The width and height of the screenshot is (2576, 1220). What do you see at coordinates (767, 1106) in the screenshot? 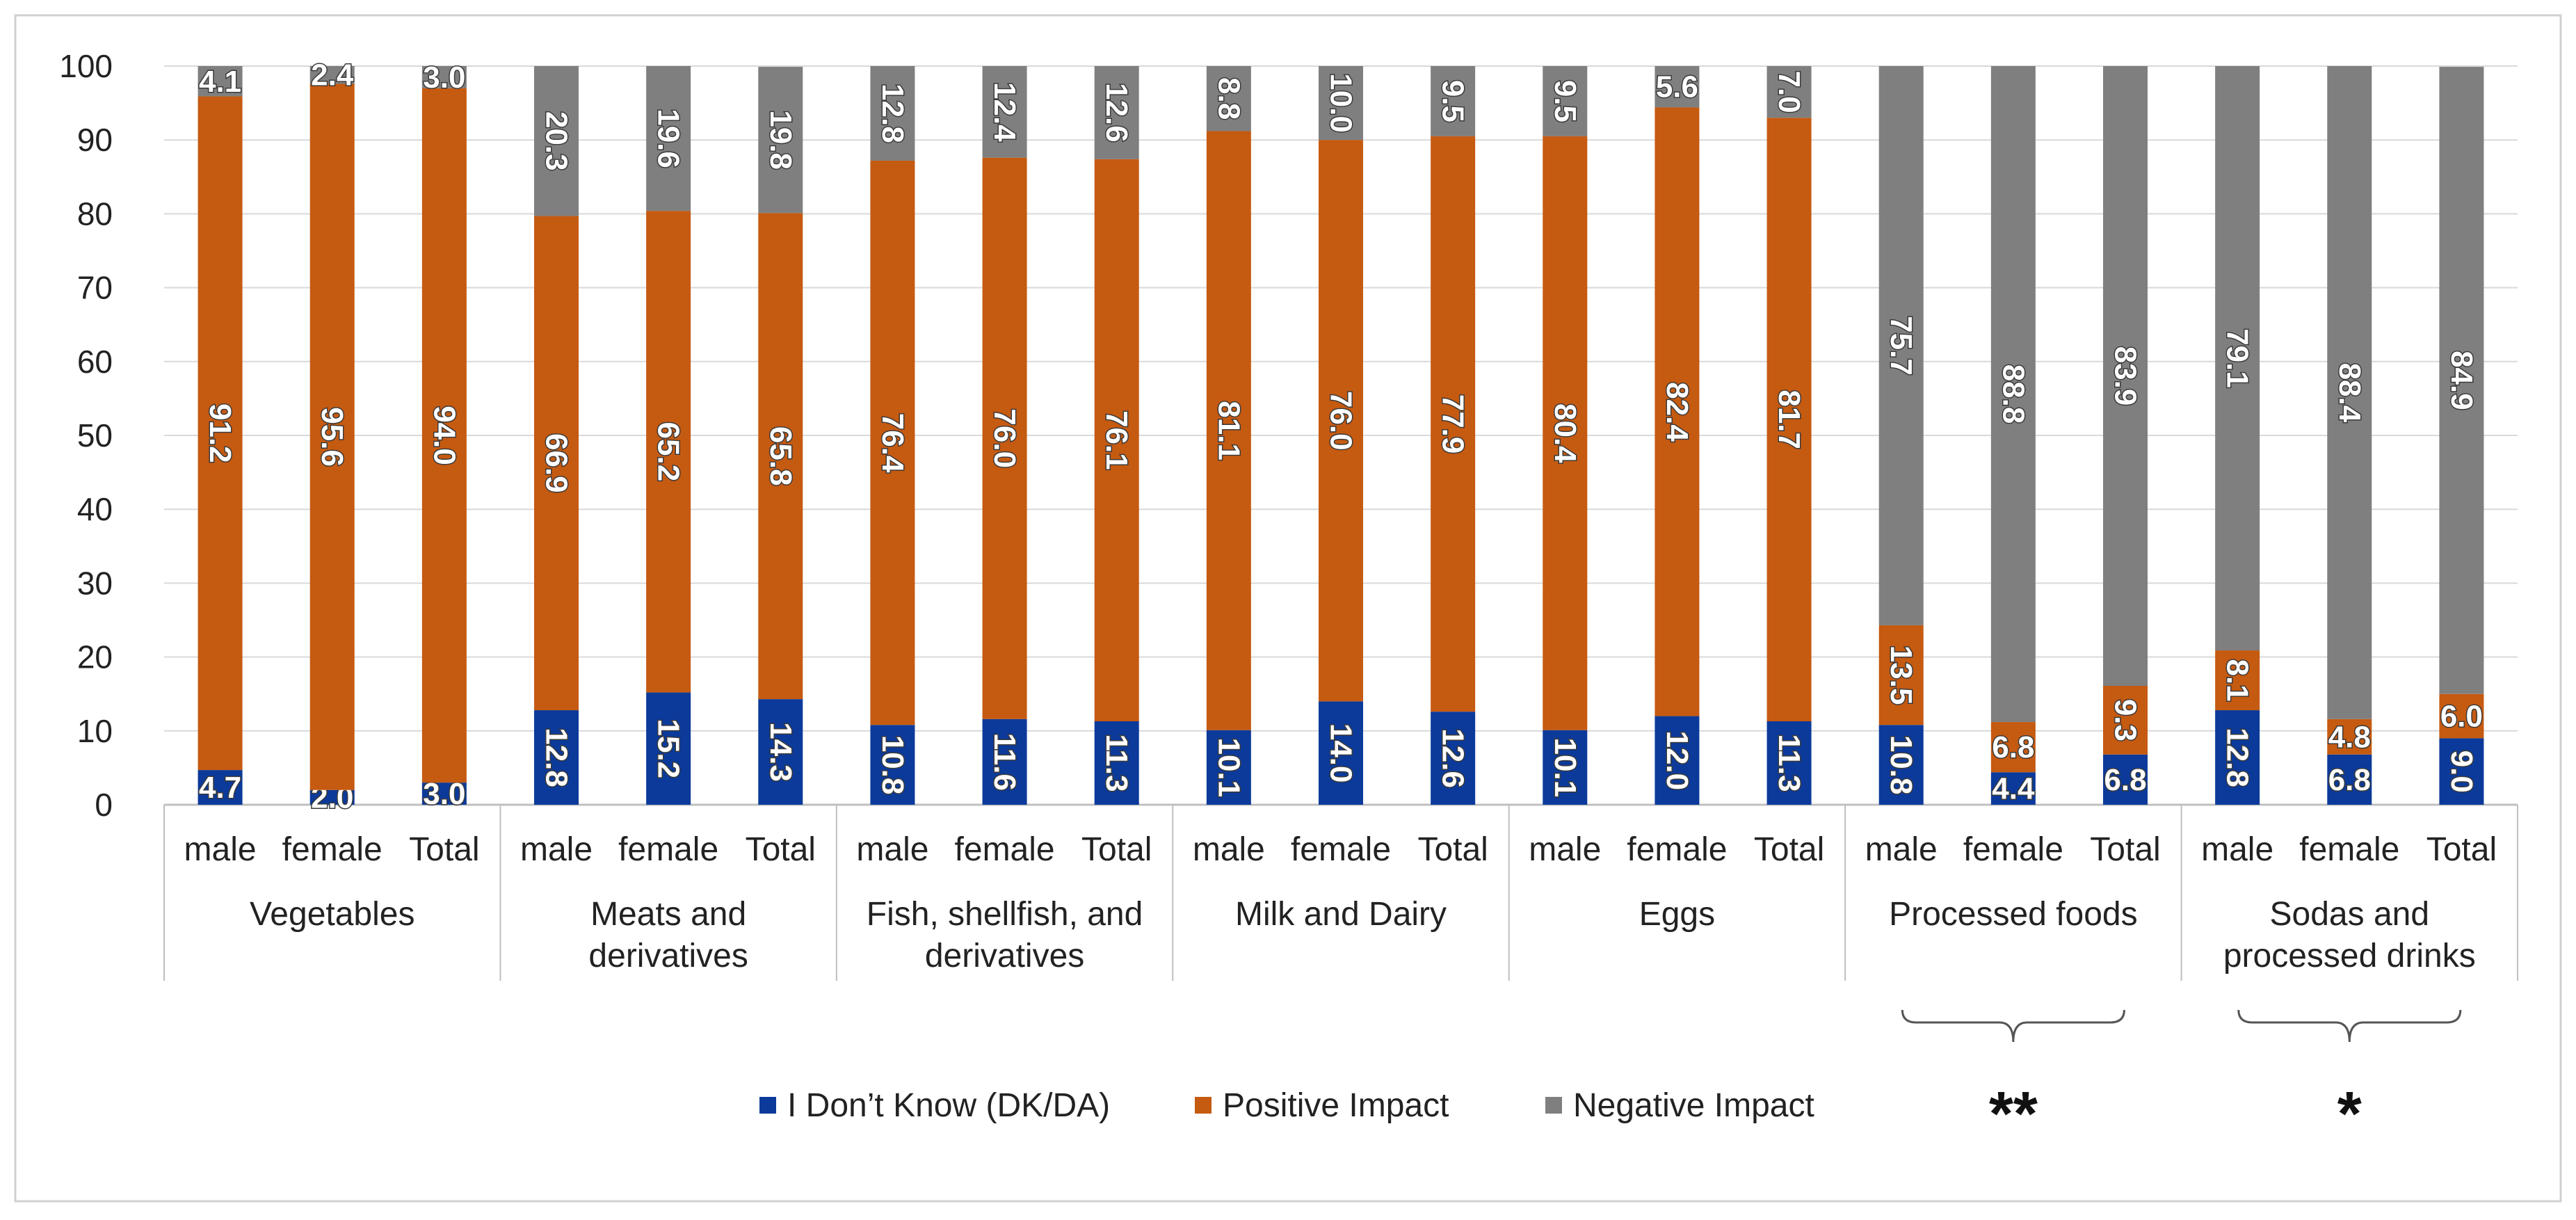
I see `legend-swatch-dk` at bounding box center [767, 1106].